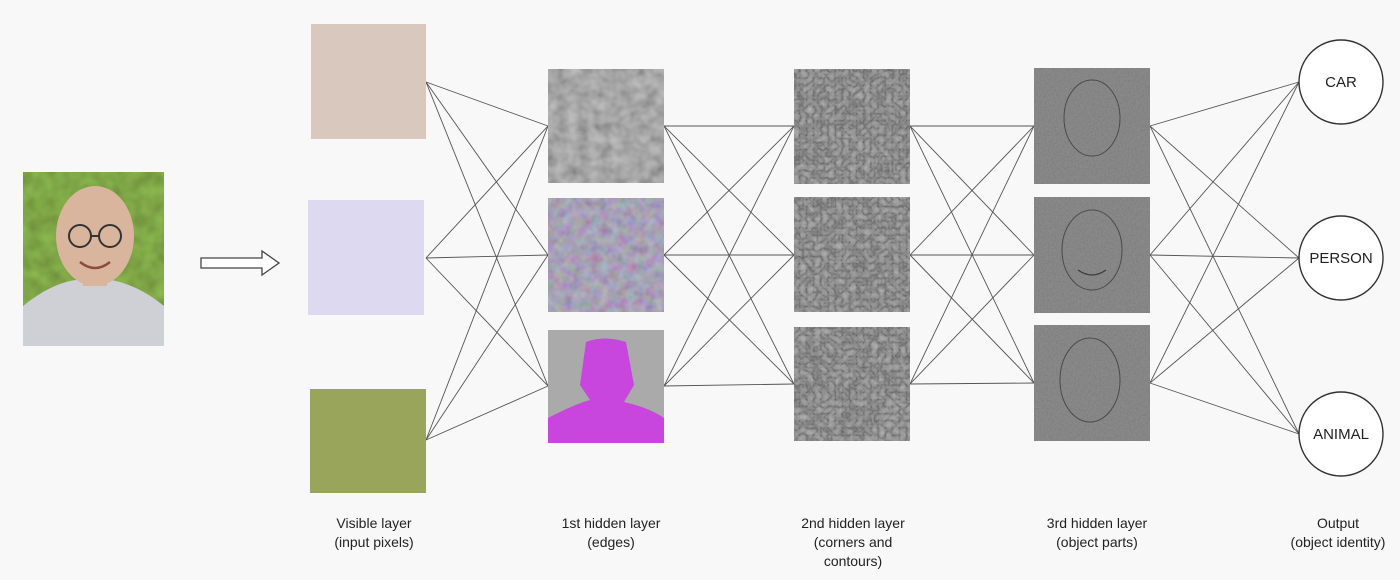 This screenshot has height=580, width=1400. I want to click on output-node-animal-label: ANIMAL, so click(1341, 434).